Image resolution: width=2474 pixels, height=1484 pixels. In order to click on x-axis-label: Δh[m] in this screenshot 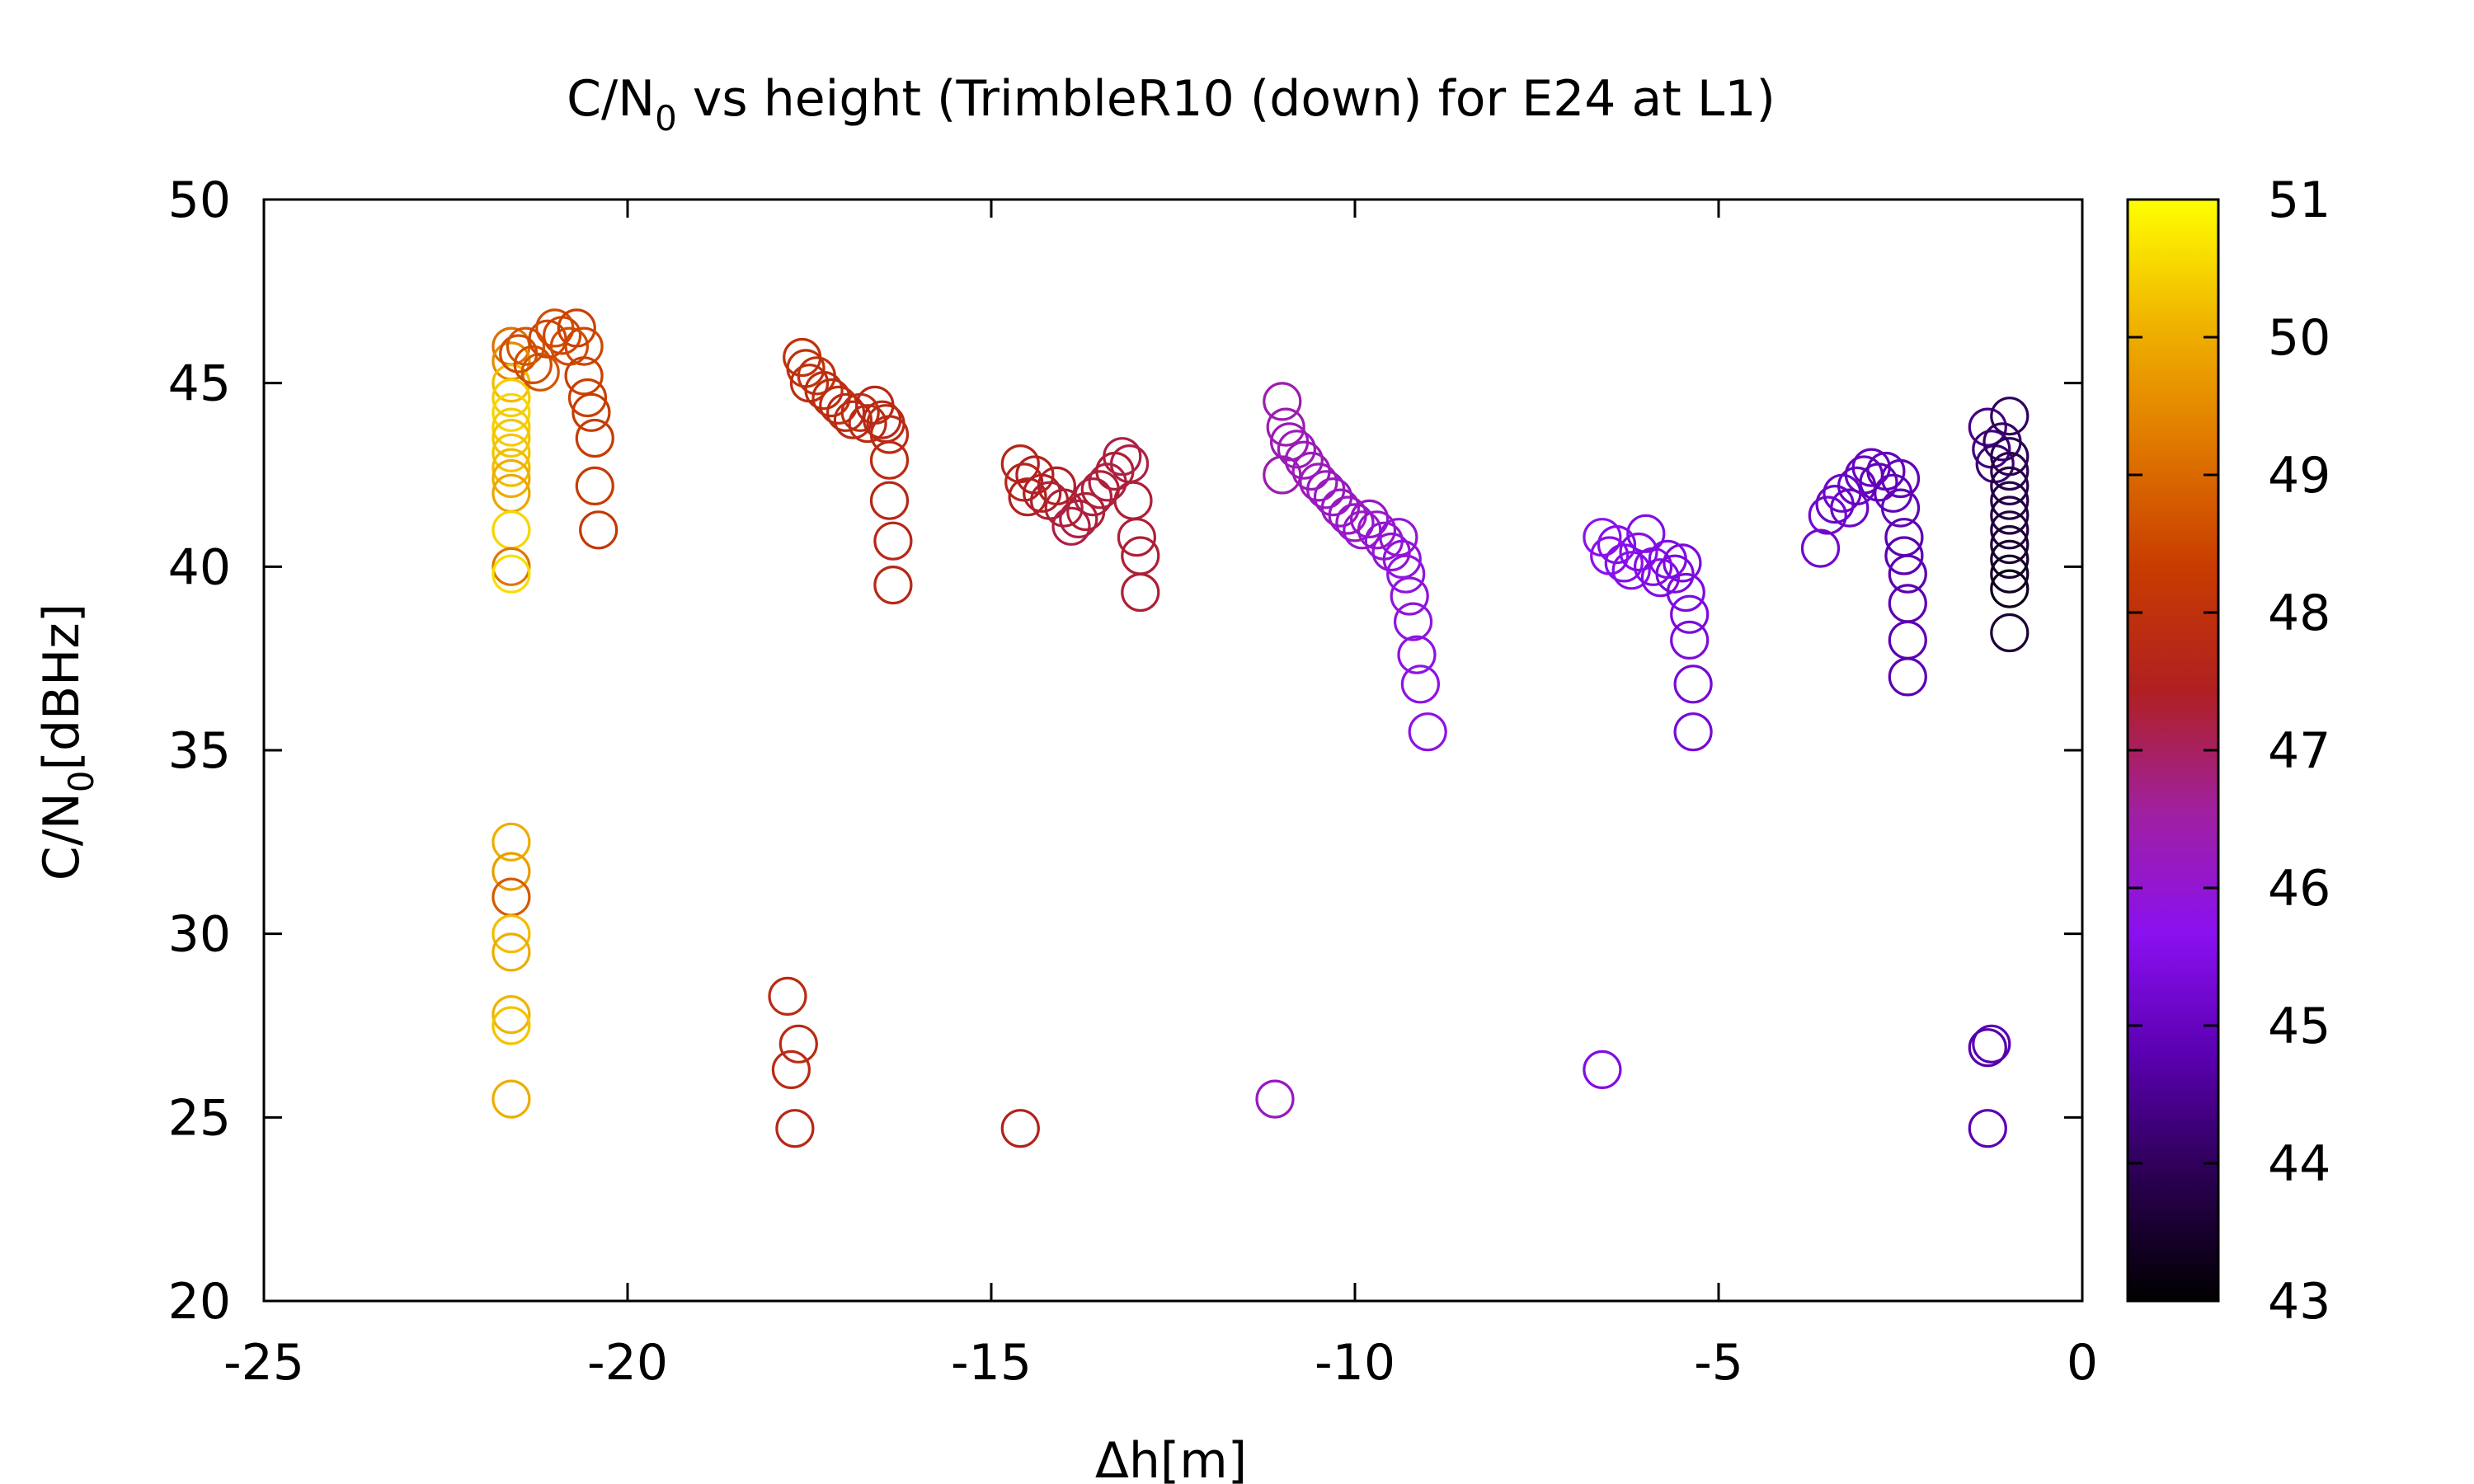, I will do `click(1171, 1458)`.